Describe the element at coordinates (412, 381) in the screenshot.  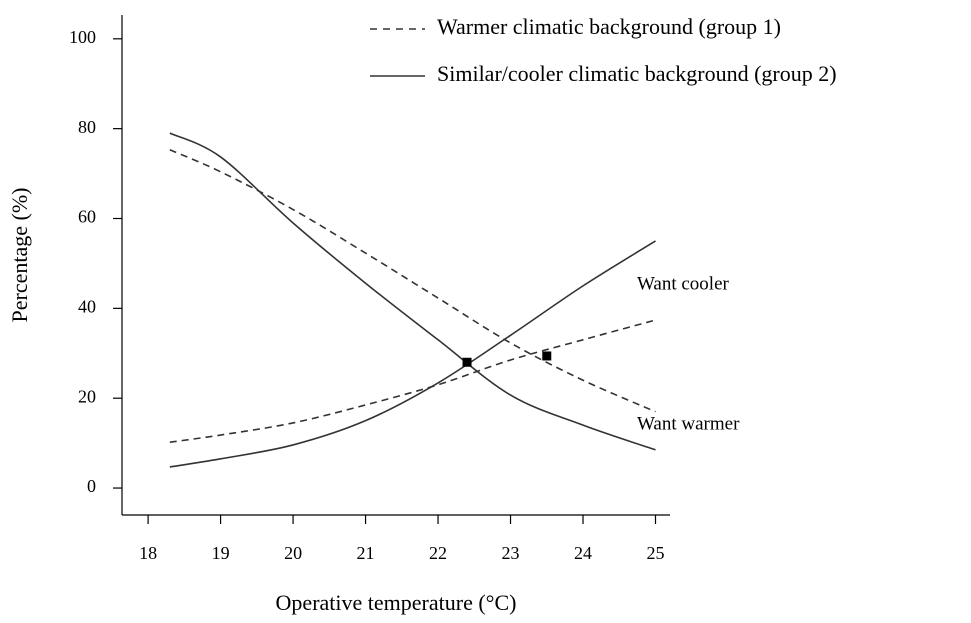
I see `line-series` at that location.